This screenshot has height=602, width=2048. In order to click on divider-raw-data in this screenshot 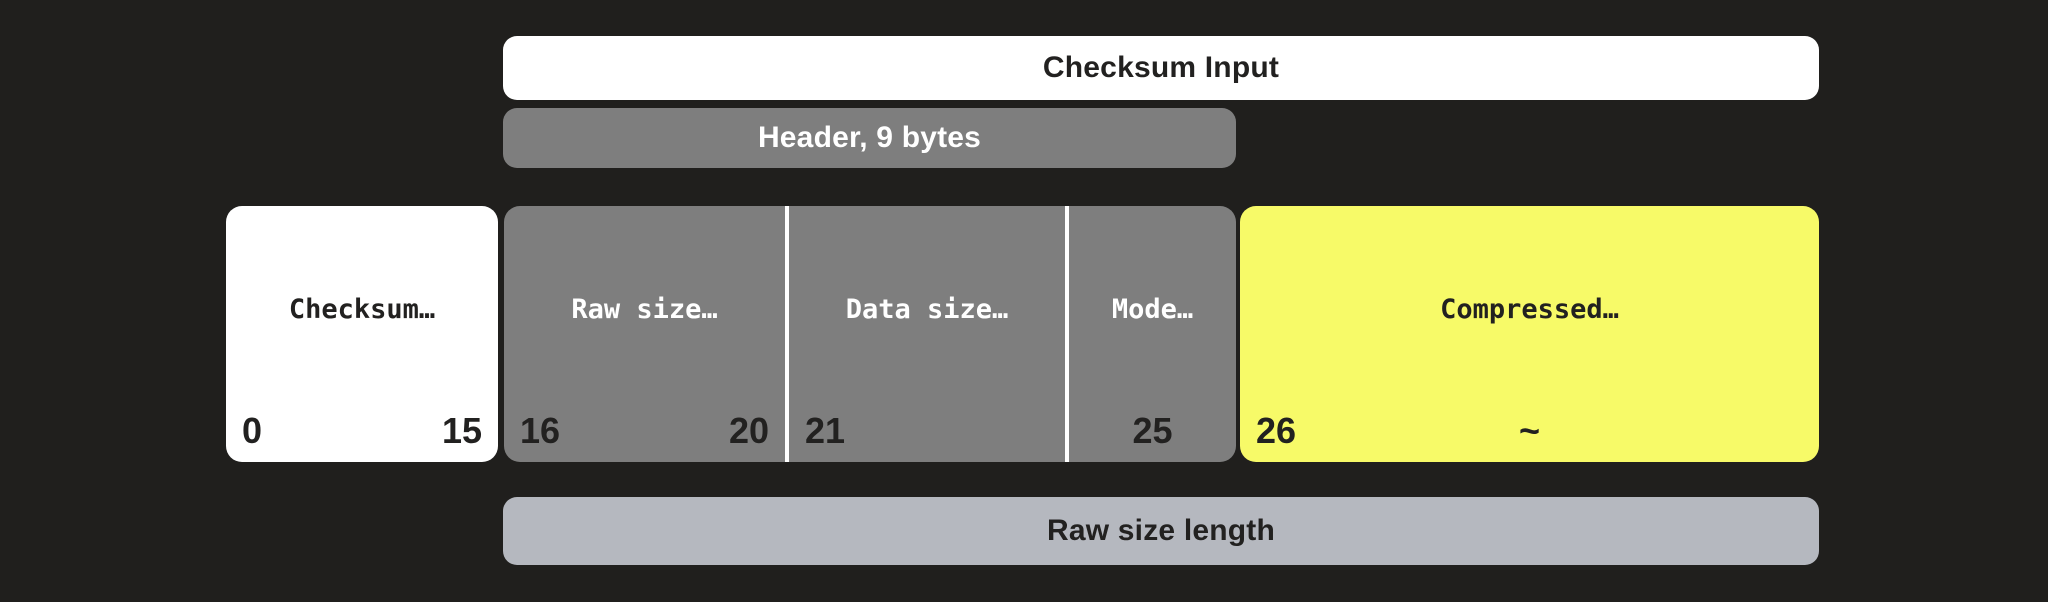, I will do `click(787, 334)`.